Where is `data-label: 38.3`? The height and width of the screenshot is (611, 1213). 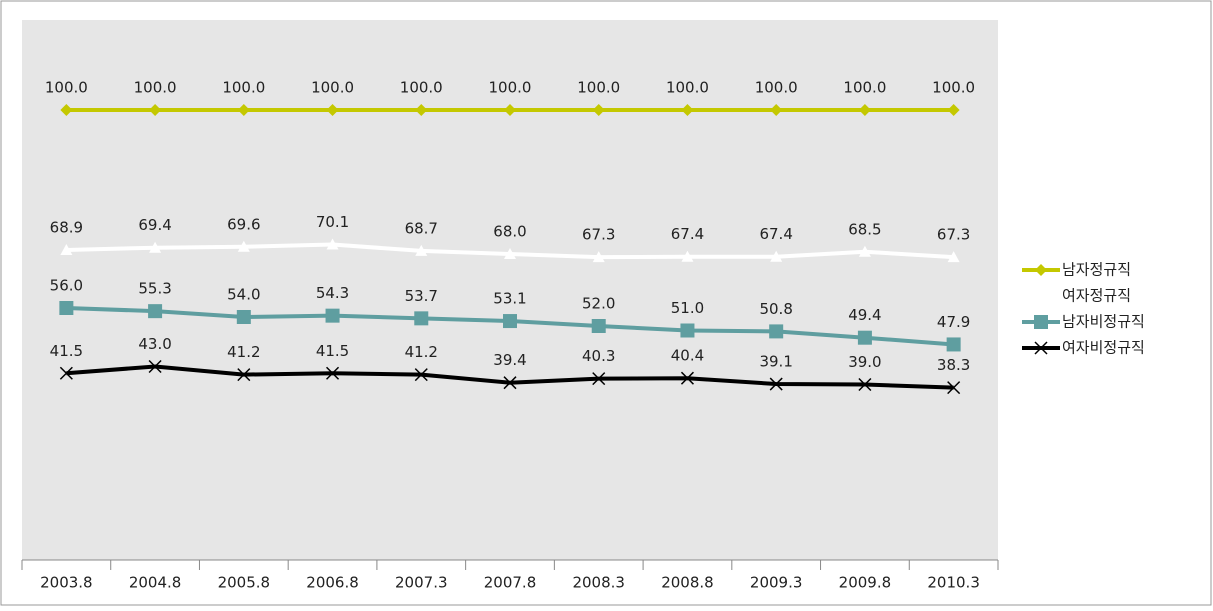
data-label: 38.3 is located at coordinates (953, 365).